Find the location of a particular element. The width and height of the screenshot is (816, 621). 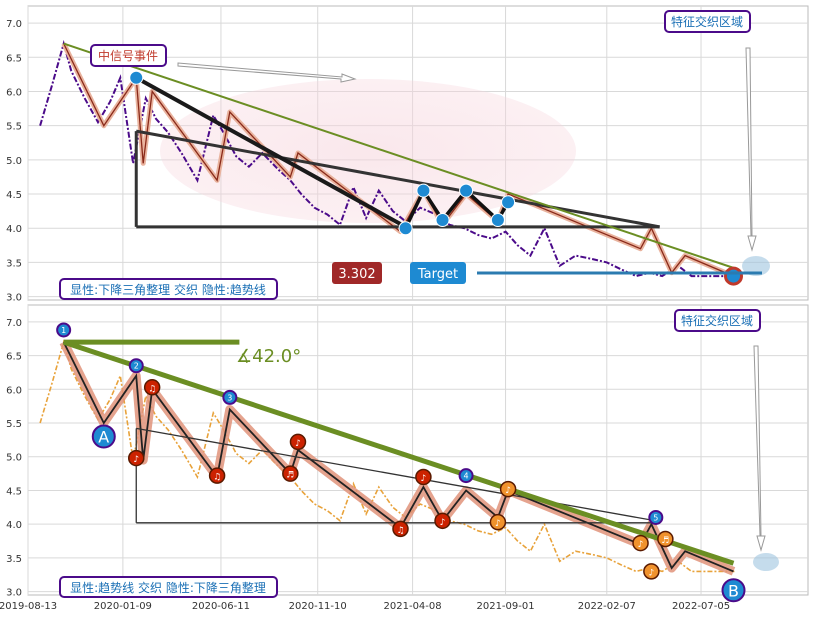

letter-point: B is located at coordinates (733, 590).